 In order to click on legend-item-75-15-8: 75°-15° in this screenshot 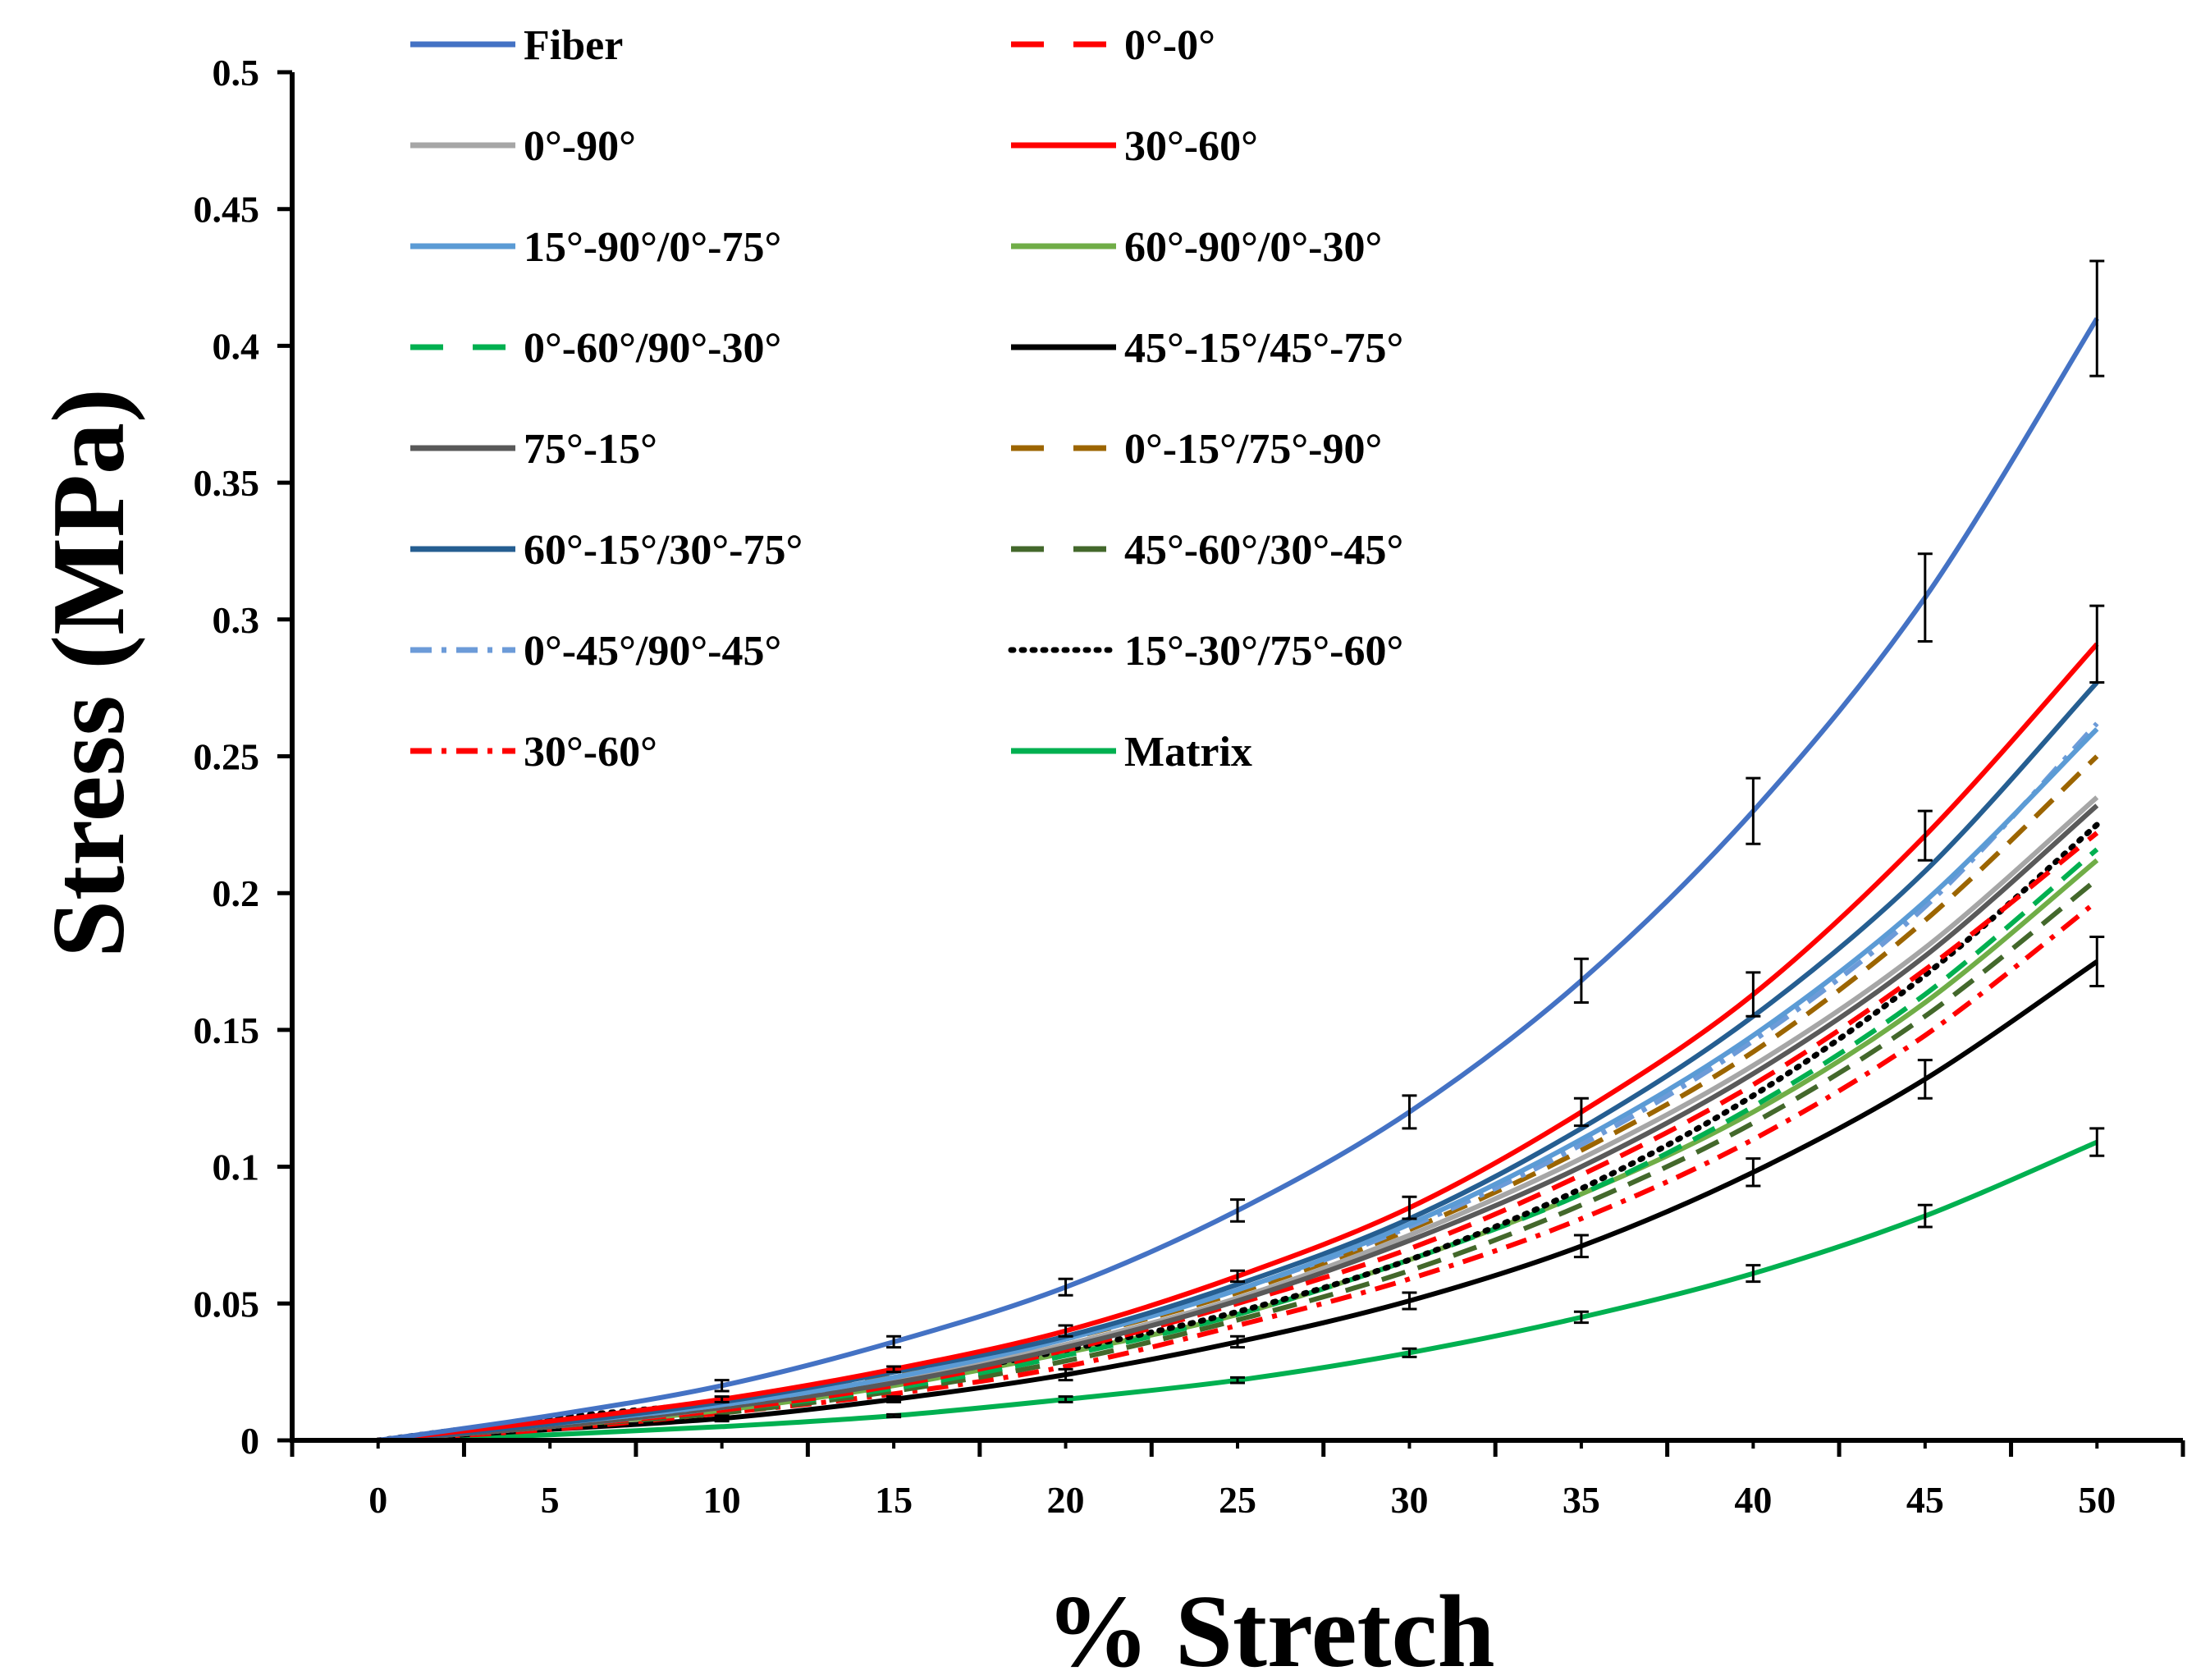, I will do `click(533, 449)`.